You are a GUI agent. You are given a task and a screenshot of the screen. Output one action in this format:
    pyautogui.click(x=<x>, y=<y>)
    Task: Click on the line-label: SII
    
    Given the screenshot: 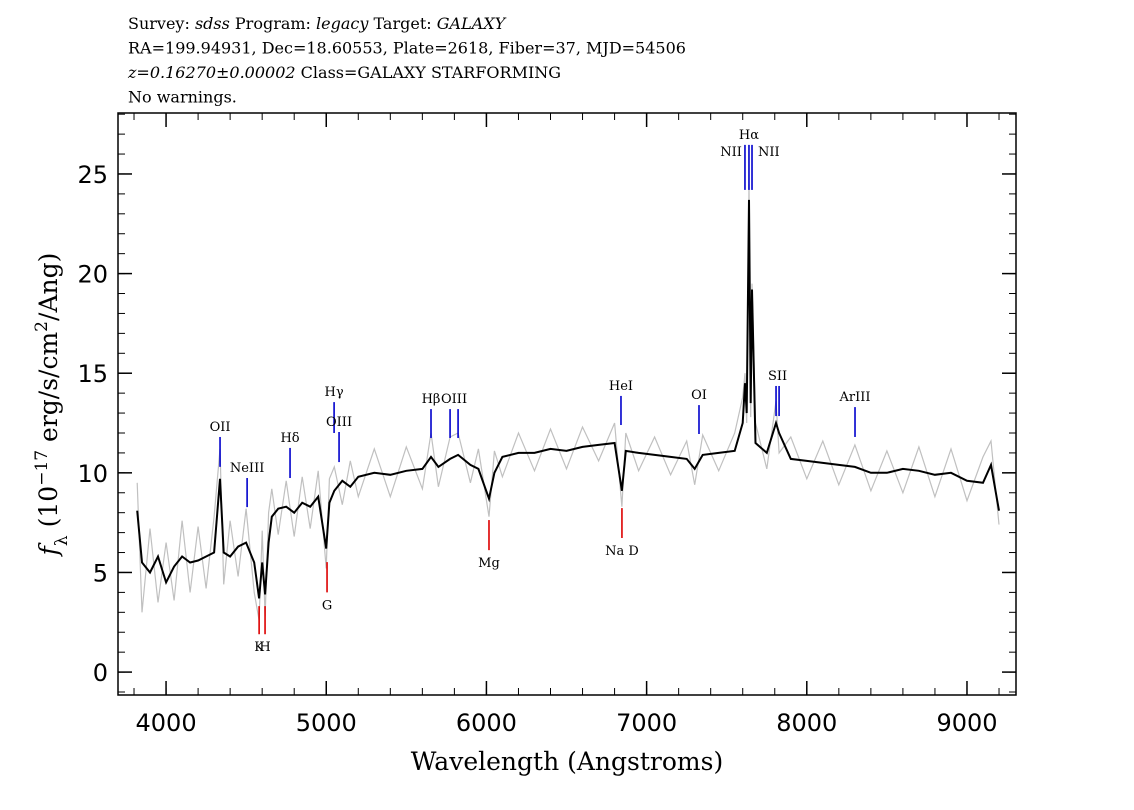 What is the action you would take?
    pyautogui.click(x=777, y=376)
    